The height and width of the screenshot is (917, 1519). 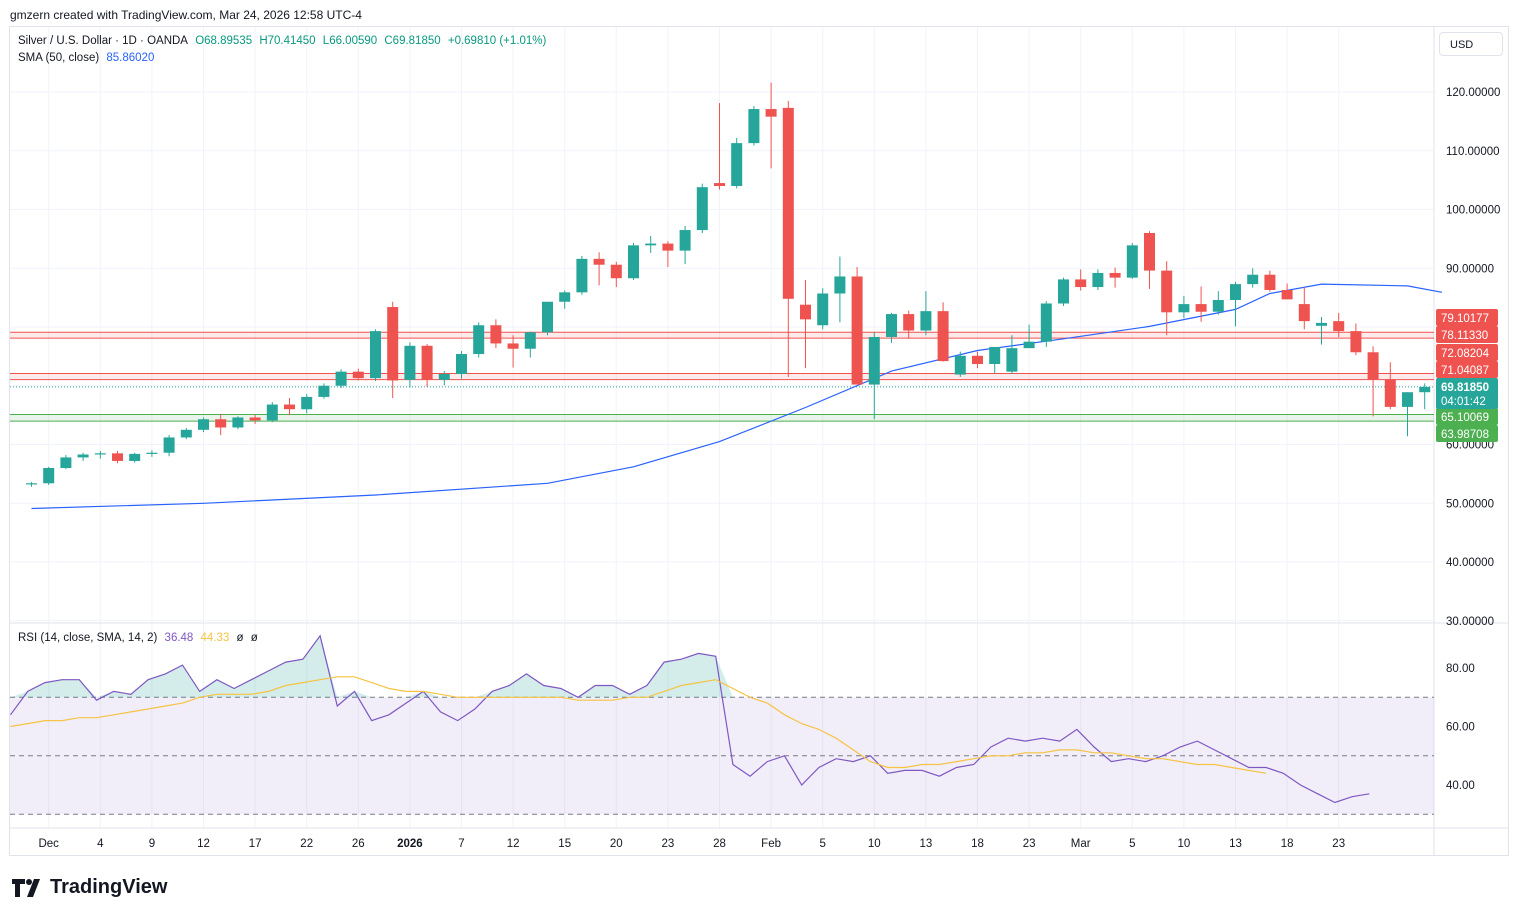 What do you see at coordinates (690, 666) in the screenshot?
I see `rsi-overbought-fill` at bounding box center [690, 666].